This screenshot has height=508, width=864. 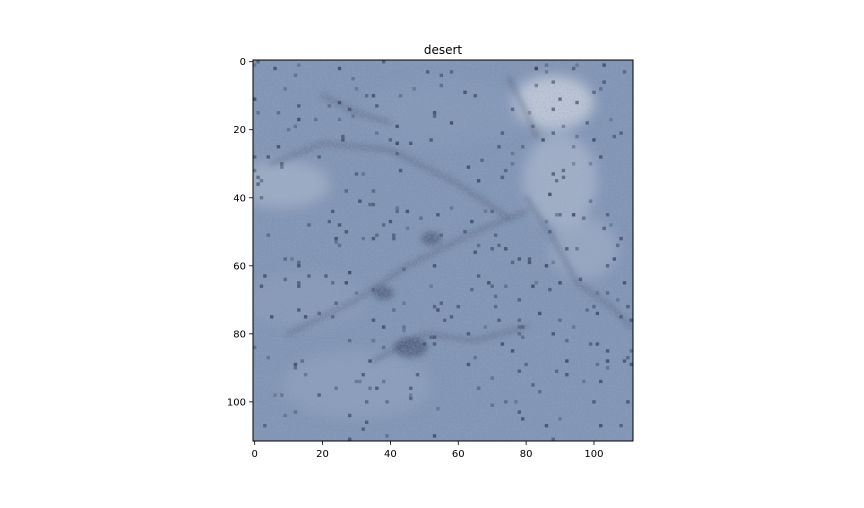 What do you see at coordinates (239, 266) in the screenshot?
I see `y-tick-label: 60` at bounding box center [239, 266].